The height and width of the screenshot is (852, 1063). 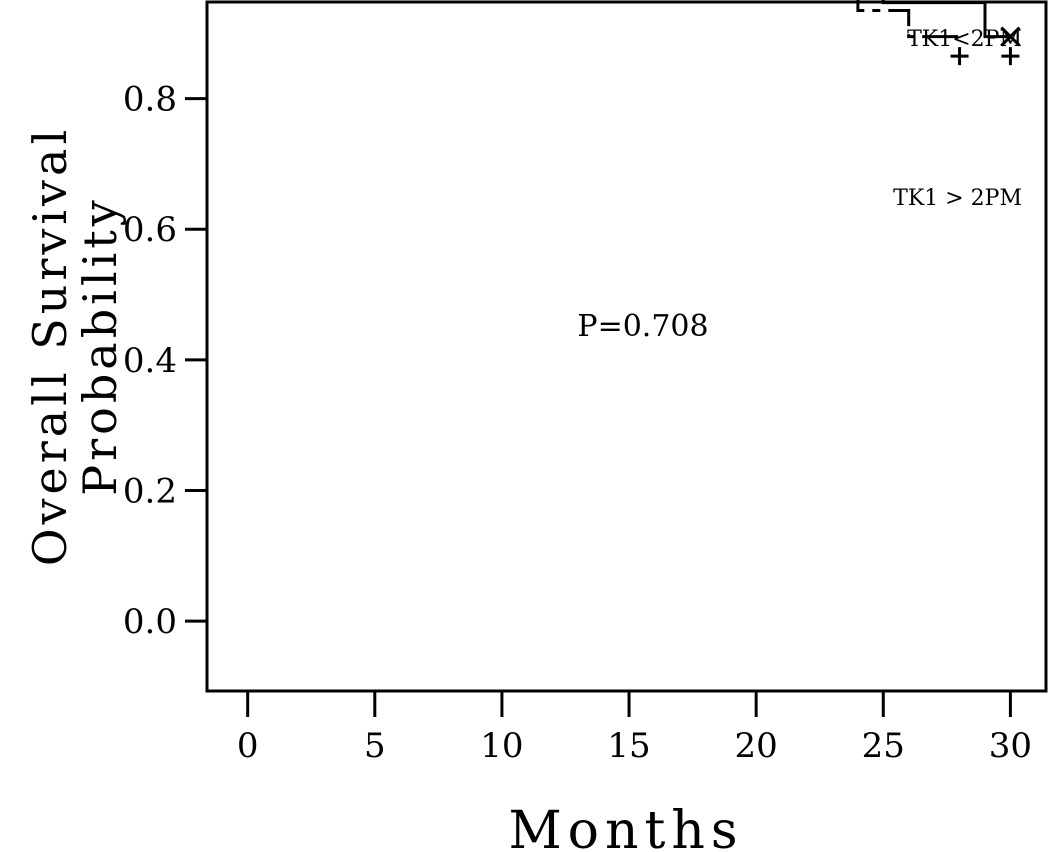 What do you see at coordinates (150, 230) in the screenshot?
I see `y-tick-label: 0.6` at bounding box center [150, 230].